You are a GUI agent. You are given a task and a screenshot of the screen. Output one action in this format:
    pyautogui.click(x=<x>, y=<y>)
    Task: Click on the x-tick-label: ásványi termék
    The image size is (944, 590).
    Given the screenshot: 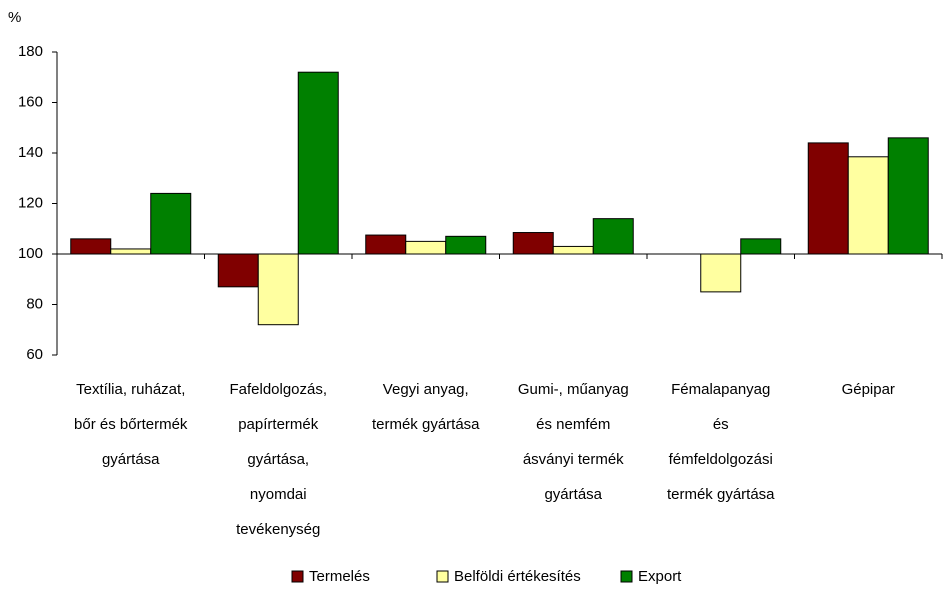 What is the action you would take?
    pyautogui.click(x=573, y=459)
    